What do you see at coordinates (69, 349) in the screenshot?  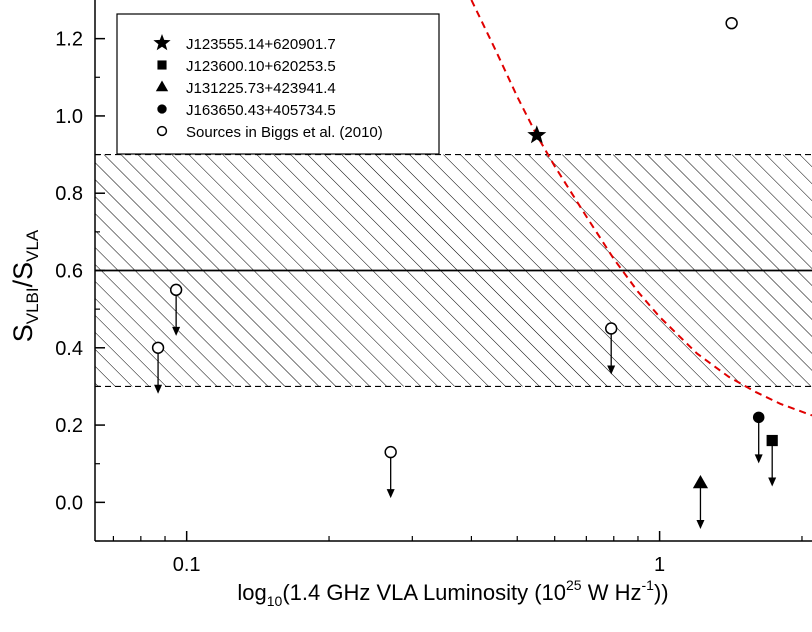 I see `y-tick-label: 0.4` at bounding box center [69, 349].